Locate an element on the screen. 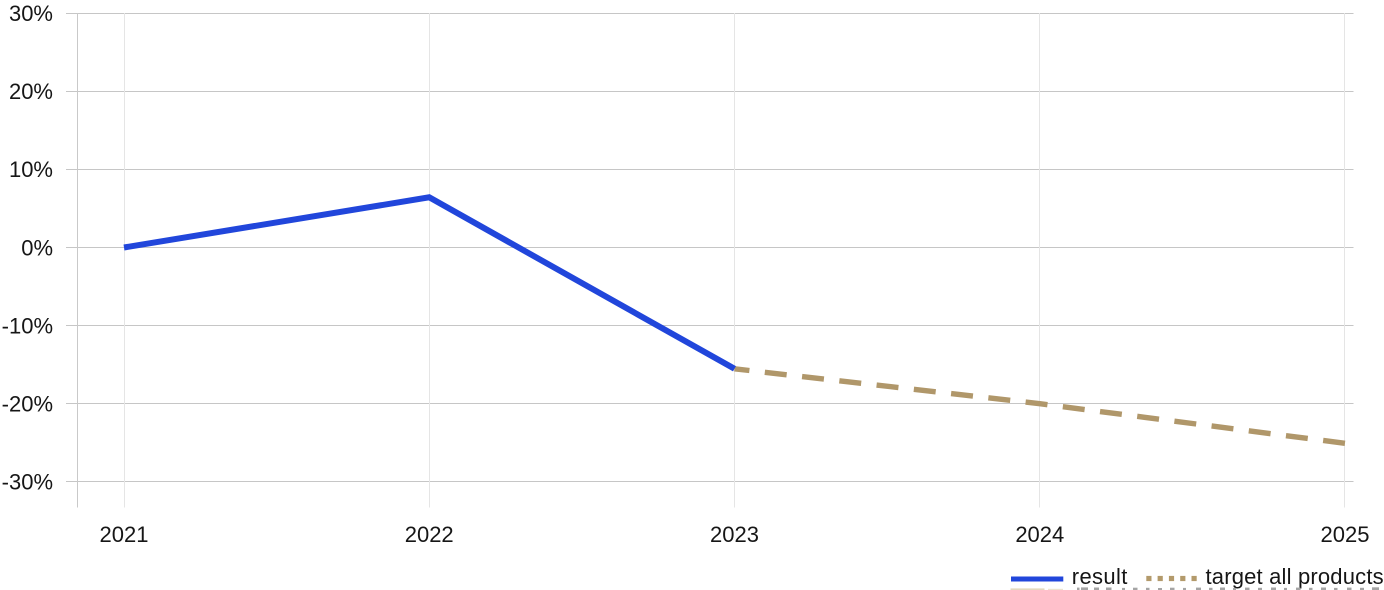 The image size is (1384, 590). svg-text: 2023 is located at coordinates (734, 534).